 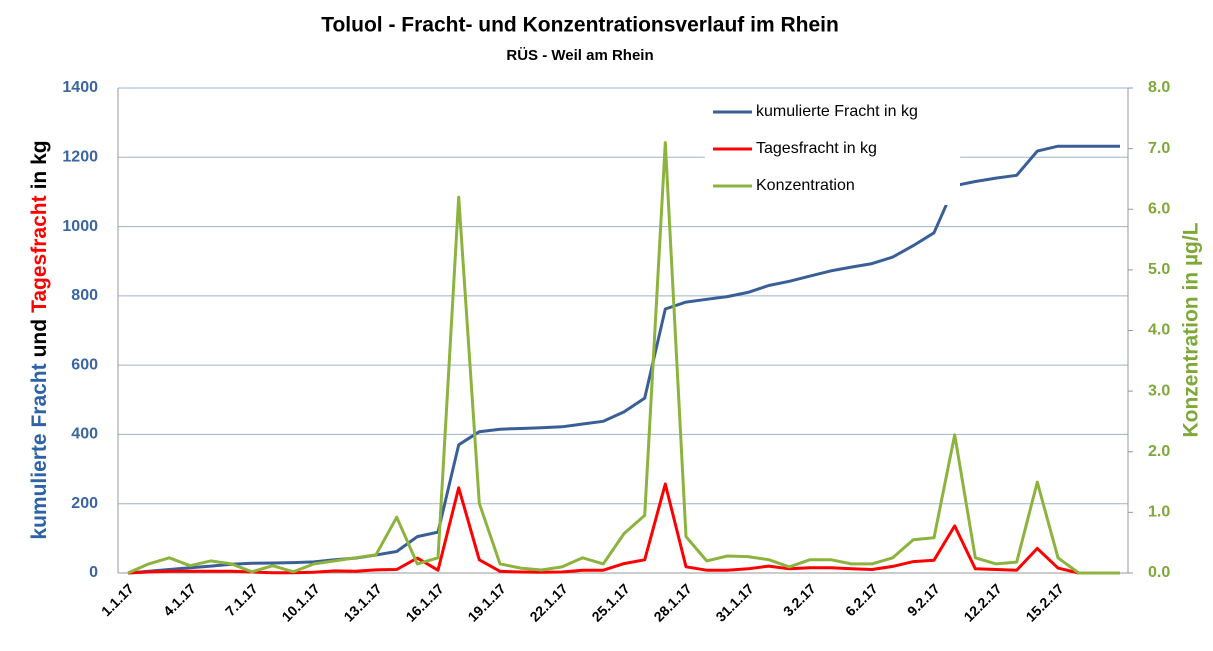 I want to click on x-tick-label: 12.2.17, so click(x=982, y=602).